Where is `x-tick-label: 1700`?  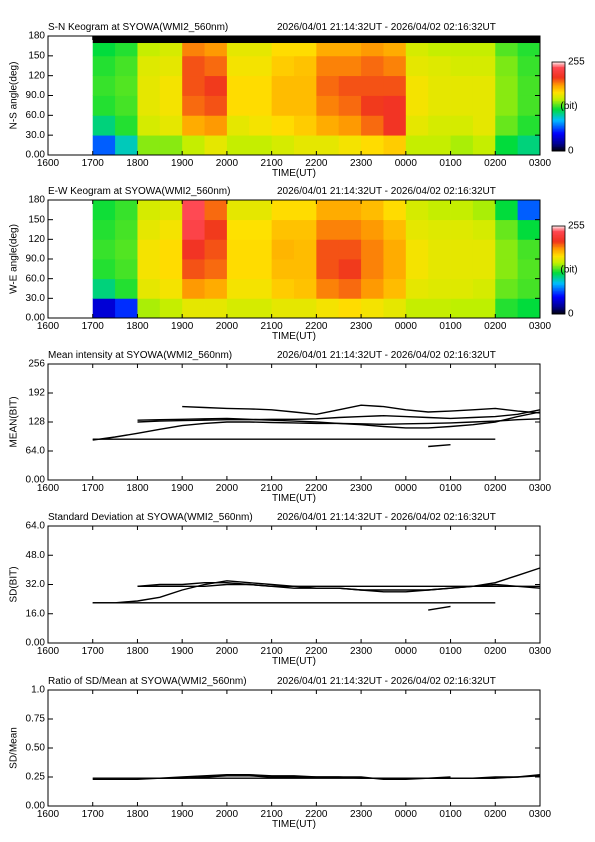
x-tick-label: 1700 is located at coordinates (93, 814).